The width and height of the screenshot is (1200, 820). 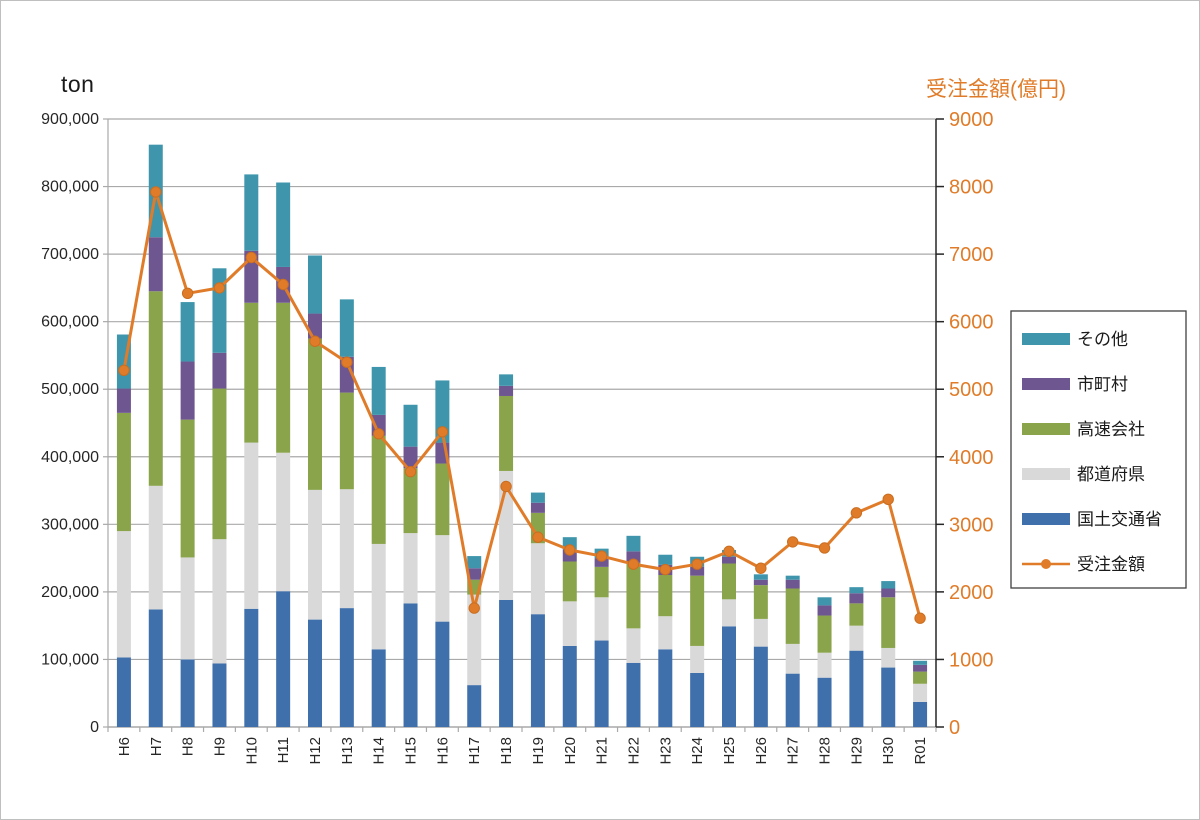 What do you see at coordinates (70, 659) in the screenshot?
I see `left-axis-tick-label: 100,000` at bounding box center [70, 659].